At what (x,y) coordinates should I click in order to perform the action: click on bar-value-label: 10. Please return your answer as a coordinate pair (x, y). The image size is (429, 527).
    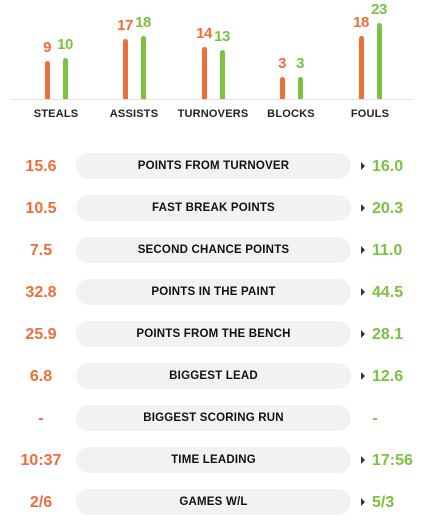
    Looking at the image, I should click on (65, 44).